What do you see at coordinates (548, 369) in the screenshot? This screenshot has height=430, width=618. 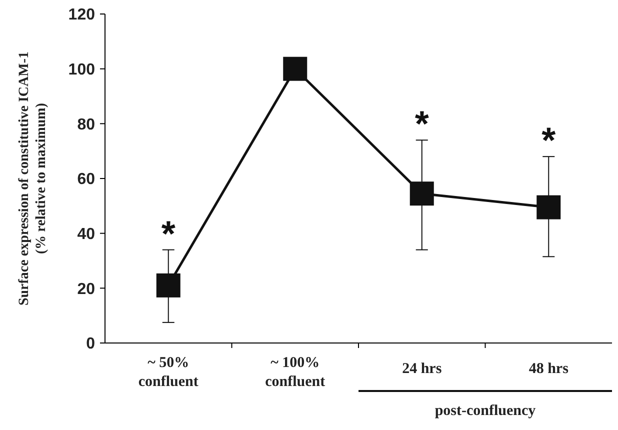 I see `x-tick-label: 48 hrs` at bounding box center [548, 369].